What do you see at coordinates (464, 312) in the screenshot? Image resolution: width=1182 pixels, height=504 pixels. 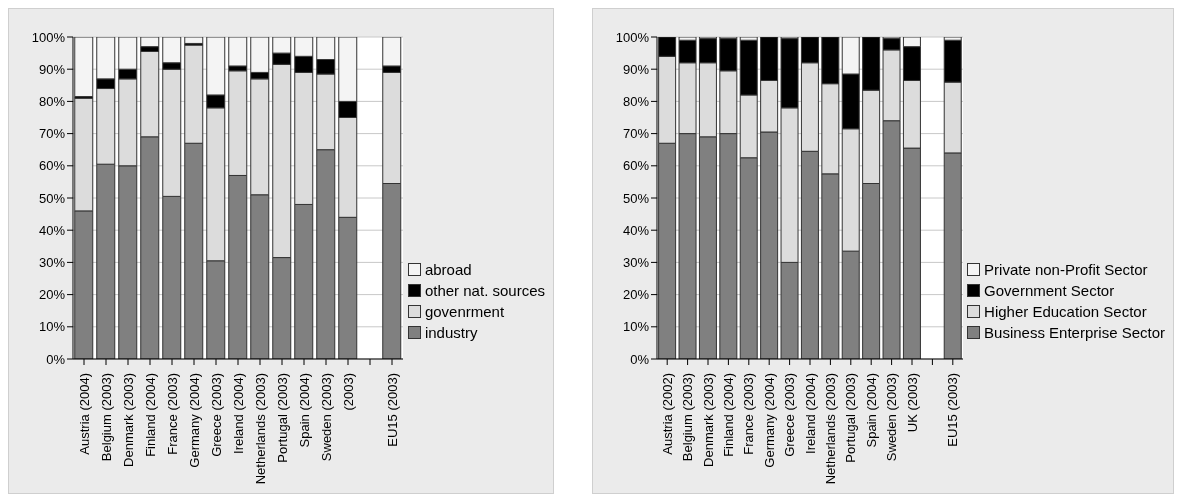 I see `legend-label: govenrment` at bounding box center [464, 312].